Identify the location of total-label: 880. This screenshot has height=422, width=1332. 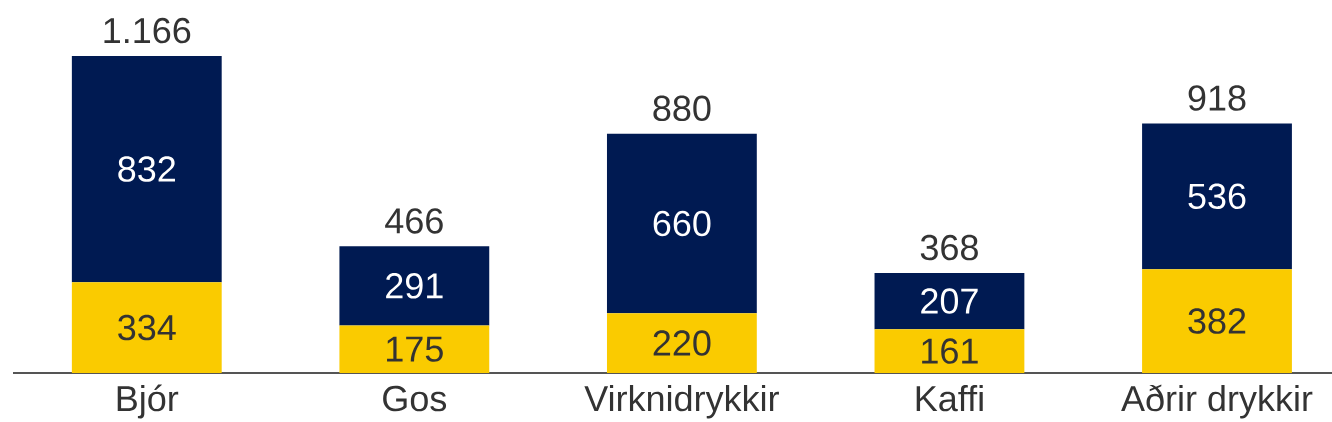
(682, 108).